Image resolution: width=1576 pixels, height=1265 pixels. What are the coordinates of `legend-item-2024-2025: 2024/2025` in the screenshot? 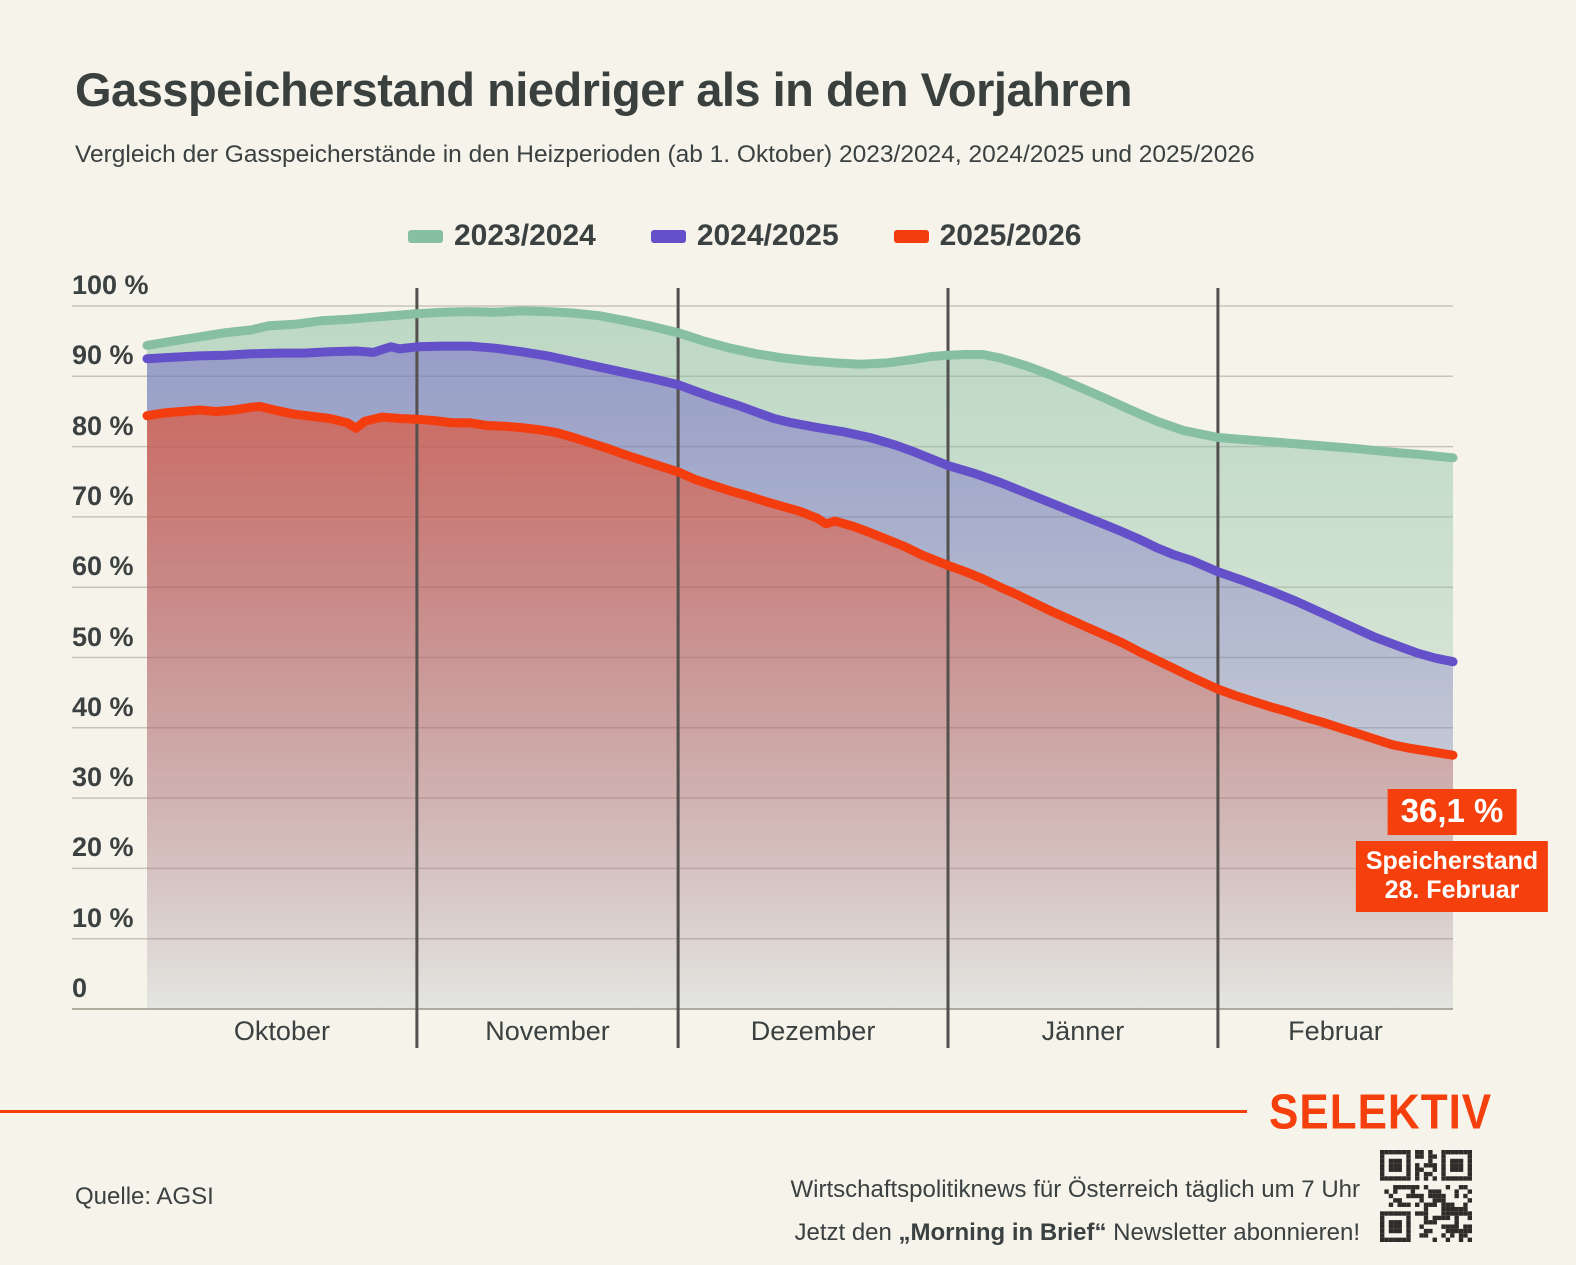 It's located at (744, 236).